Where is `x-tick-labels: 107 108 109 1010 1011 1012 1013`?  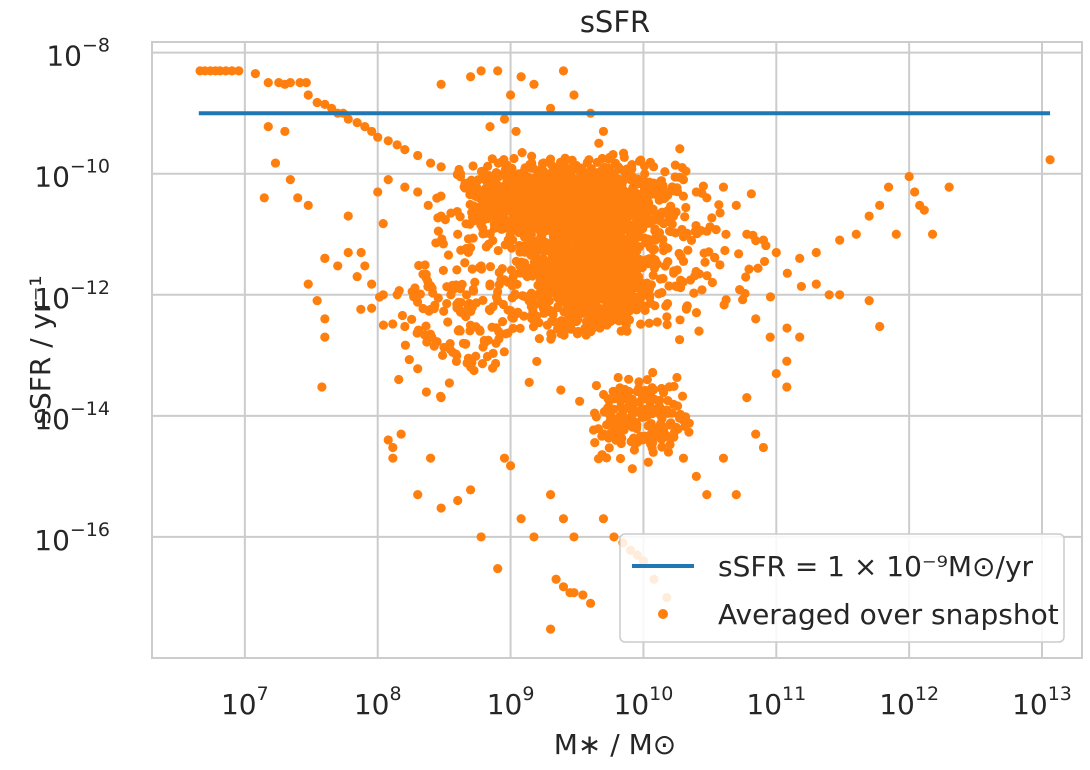 x-tick-labels: 107 108 109 1010 1011 1012 1013 is located at coordinates (646, 702).